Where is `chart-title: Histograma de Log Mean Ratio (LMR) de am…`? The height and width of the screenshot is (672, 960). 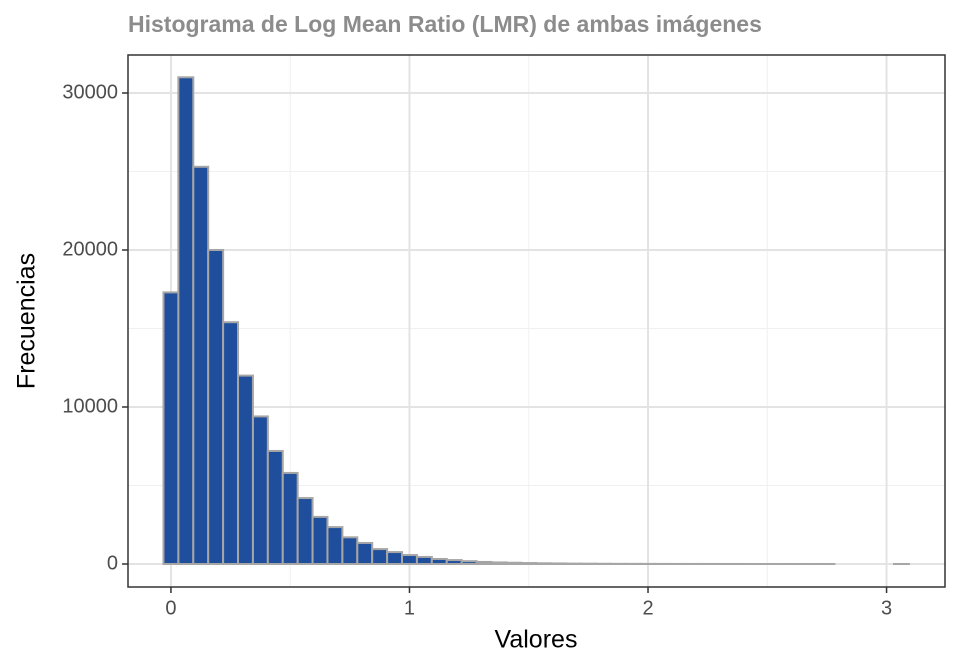
chart-title: Histograma de Log Mean Ratio (LMR) de am… is located at coordinates (445, 24).